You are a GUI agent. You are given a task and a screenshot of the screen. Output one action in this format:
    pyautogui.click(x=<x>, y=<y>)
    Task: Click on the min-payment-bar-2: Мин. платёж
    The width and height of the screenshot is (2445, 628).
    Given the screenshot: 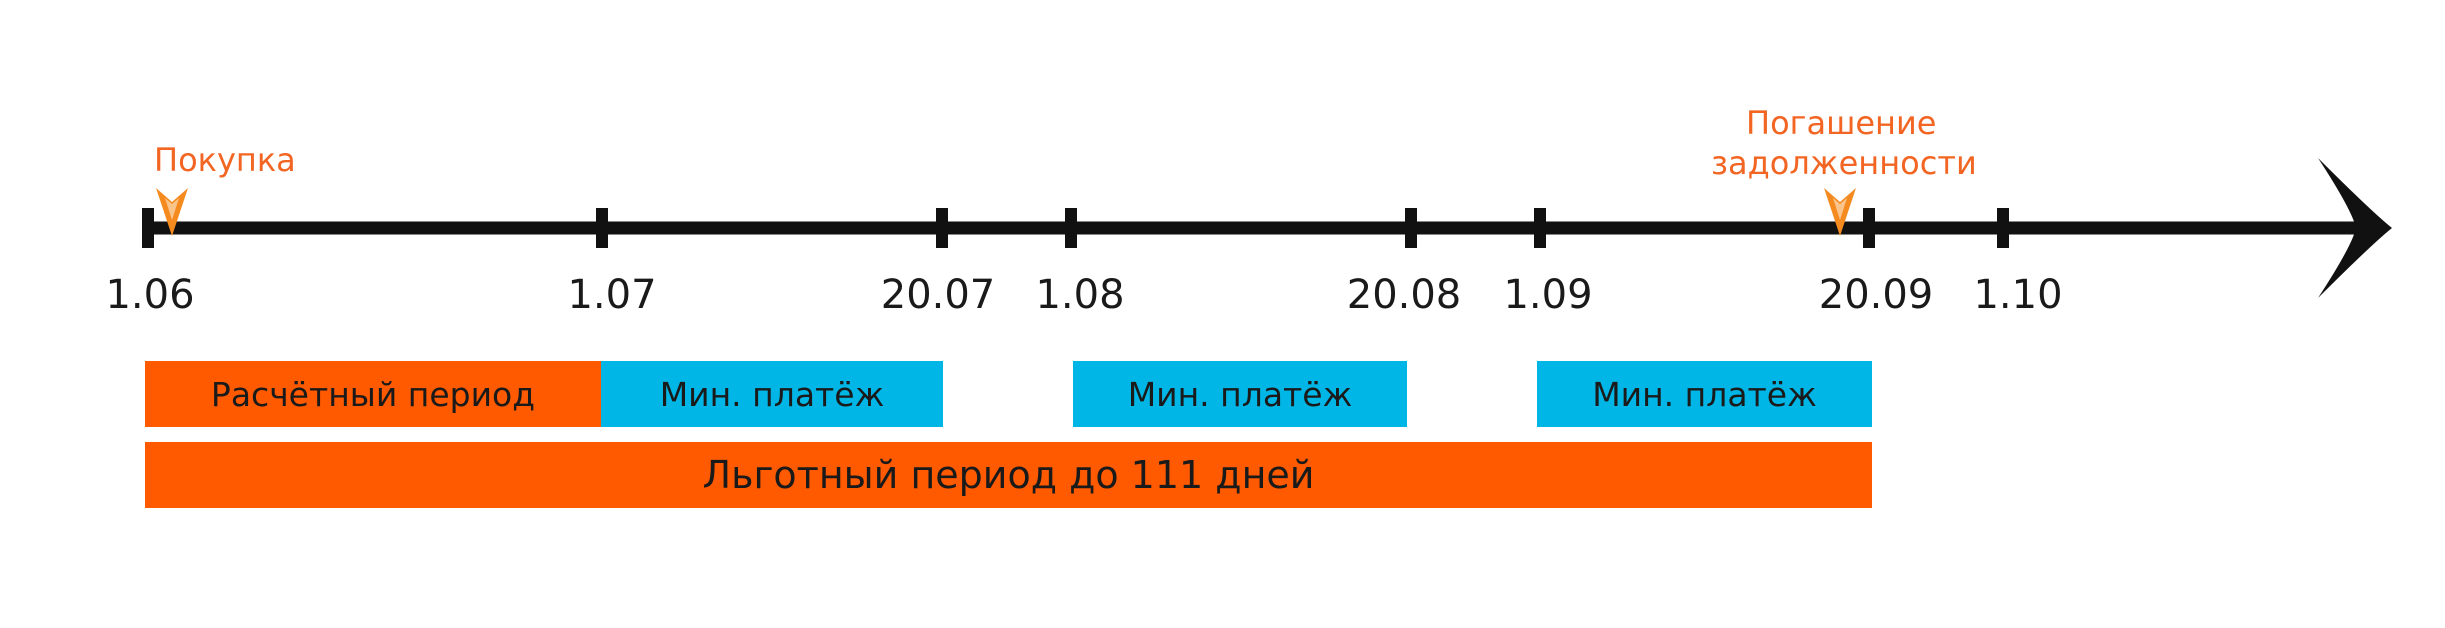 What is the action you would take?
    pyautogui.click(x=1240, y=394)
    